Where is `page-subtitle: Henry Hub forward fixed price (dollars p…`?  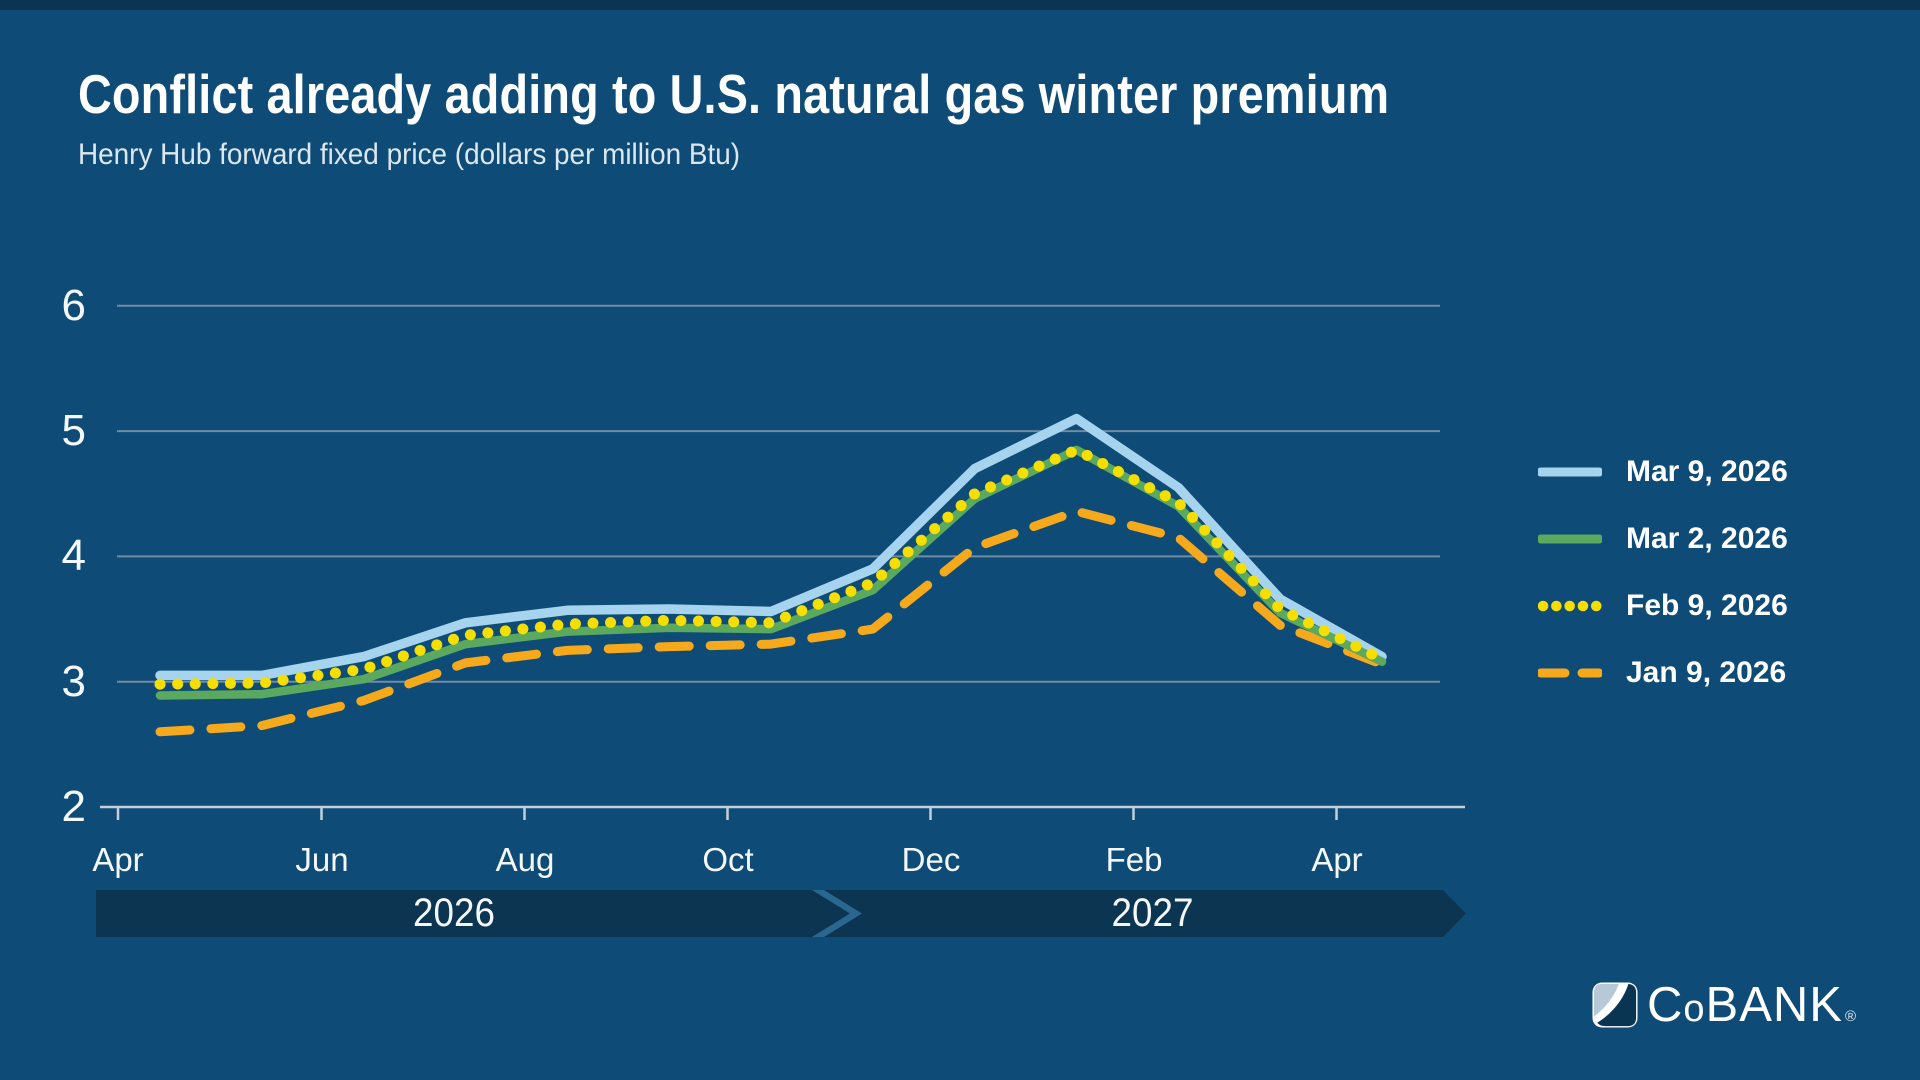 page-subtitle: Henry Hub forward fixed price (dollars p… is located at coordinates (409, 154).